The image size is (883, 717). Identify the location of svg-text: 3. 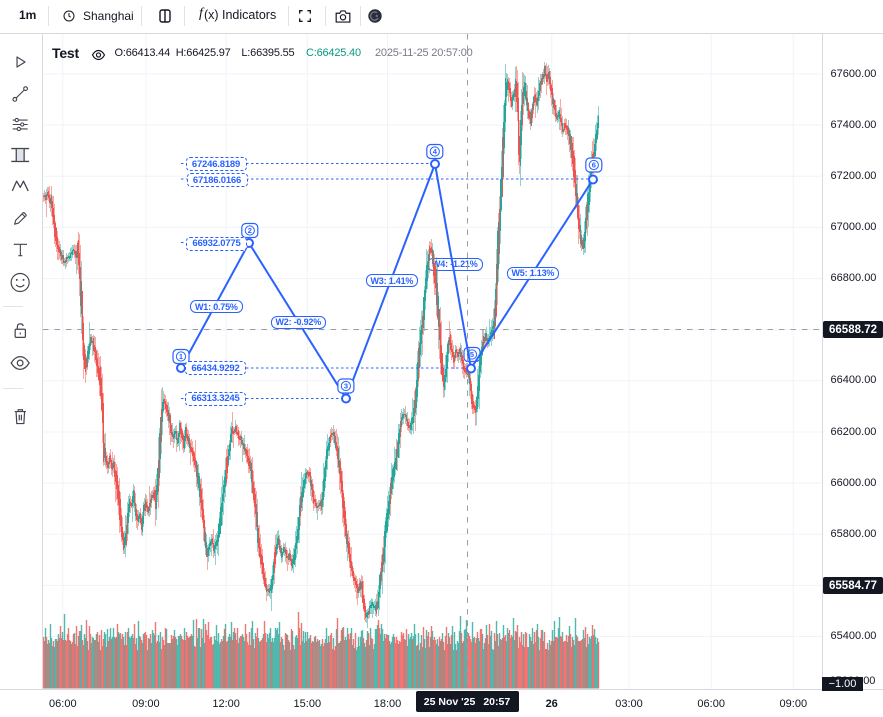
(346, 386).